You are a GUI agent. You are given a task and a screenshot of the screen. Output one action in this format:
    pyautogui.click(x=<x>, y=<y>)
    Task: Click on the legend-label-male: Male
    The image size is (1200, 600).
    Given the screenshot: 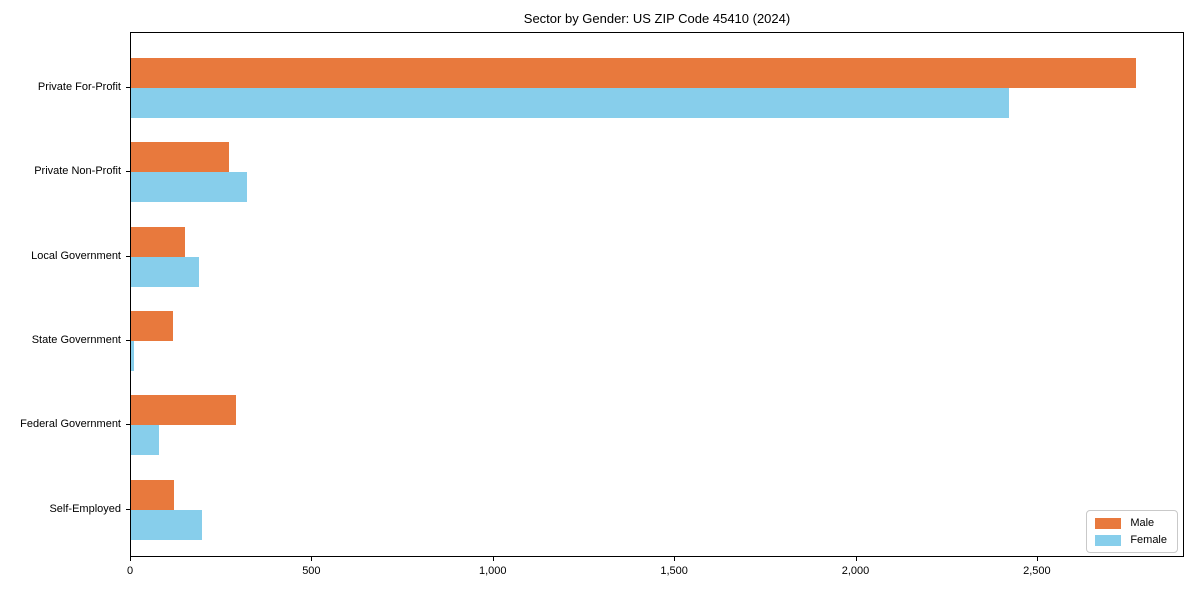 What is the action you would take?
    pyautogui.click(x=1142, y=523)
    